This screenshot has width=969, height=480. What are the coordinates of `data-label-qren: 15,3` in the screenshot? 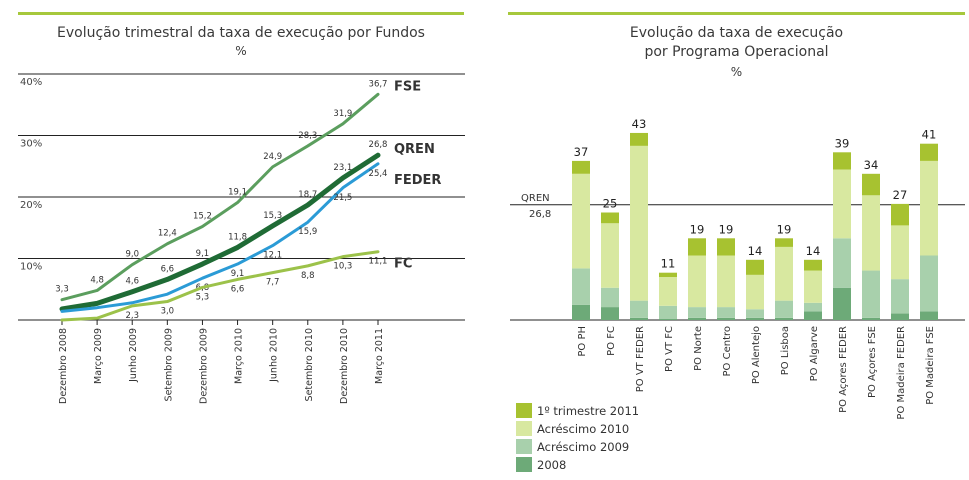 It's located at (272, 216).